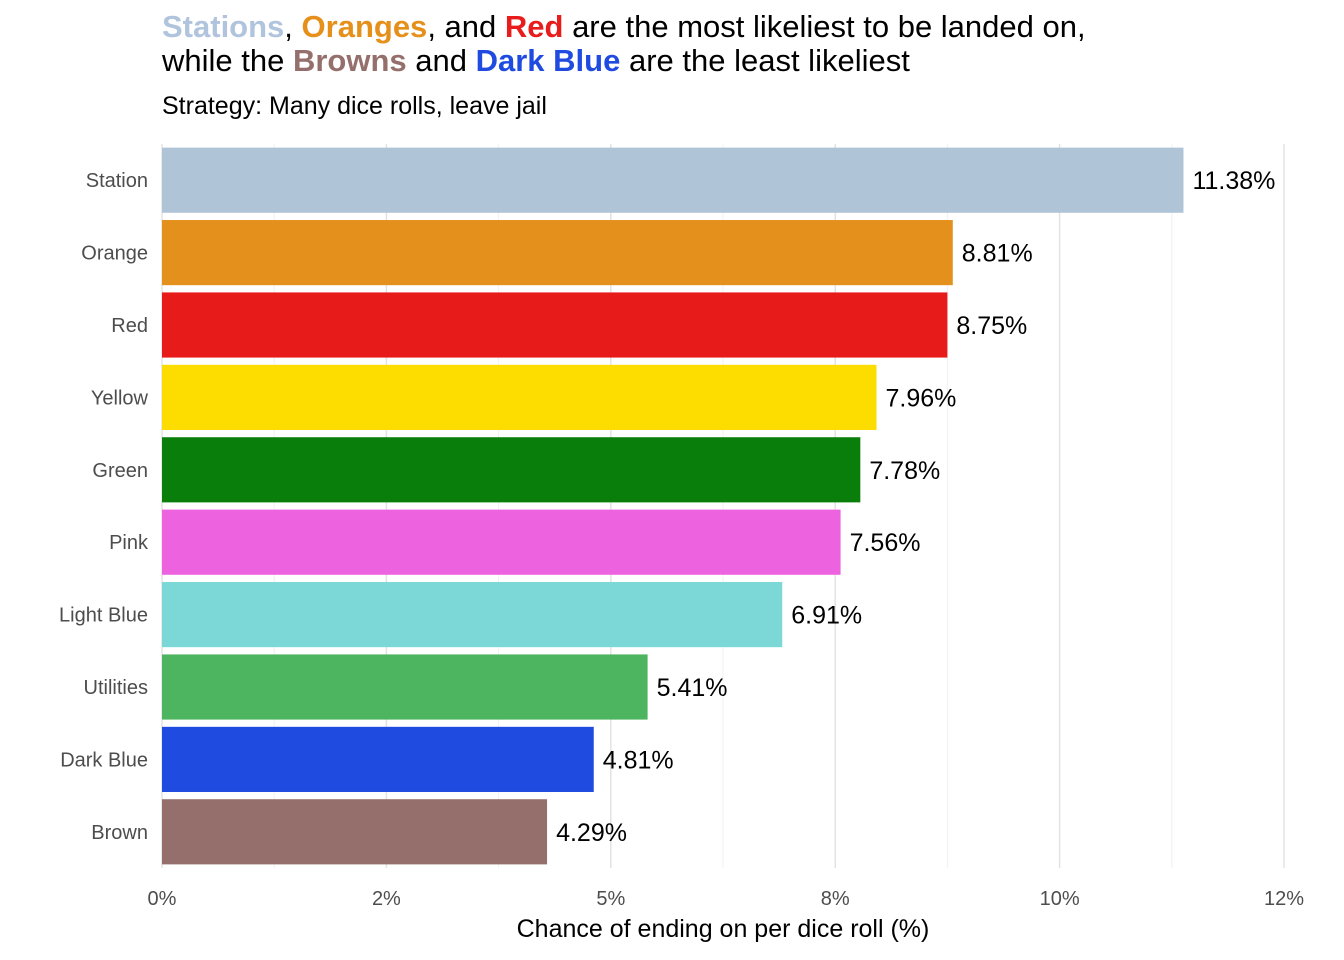 This screenshot has height=960, width=1344. What do you see at coordinates (826, 616) in the screenshot?
I see `data-label: 6.91%` at bounding box center [826, 616].